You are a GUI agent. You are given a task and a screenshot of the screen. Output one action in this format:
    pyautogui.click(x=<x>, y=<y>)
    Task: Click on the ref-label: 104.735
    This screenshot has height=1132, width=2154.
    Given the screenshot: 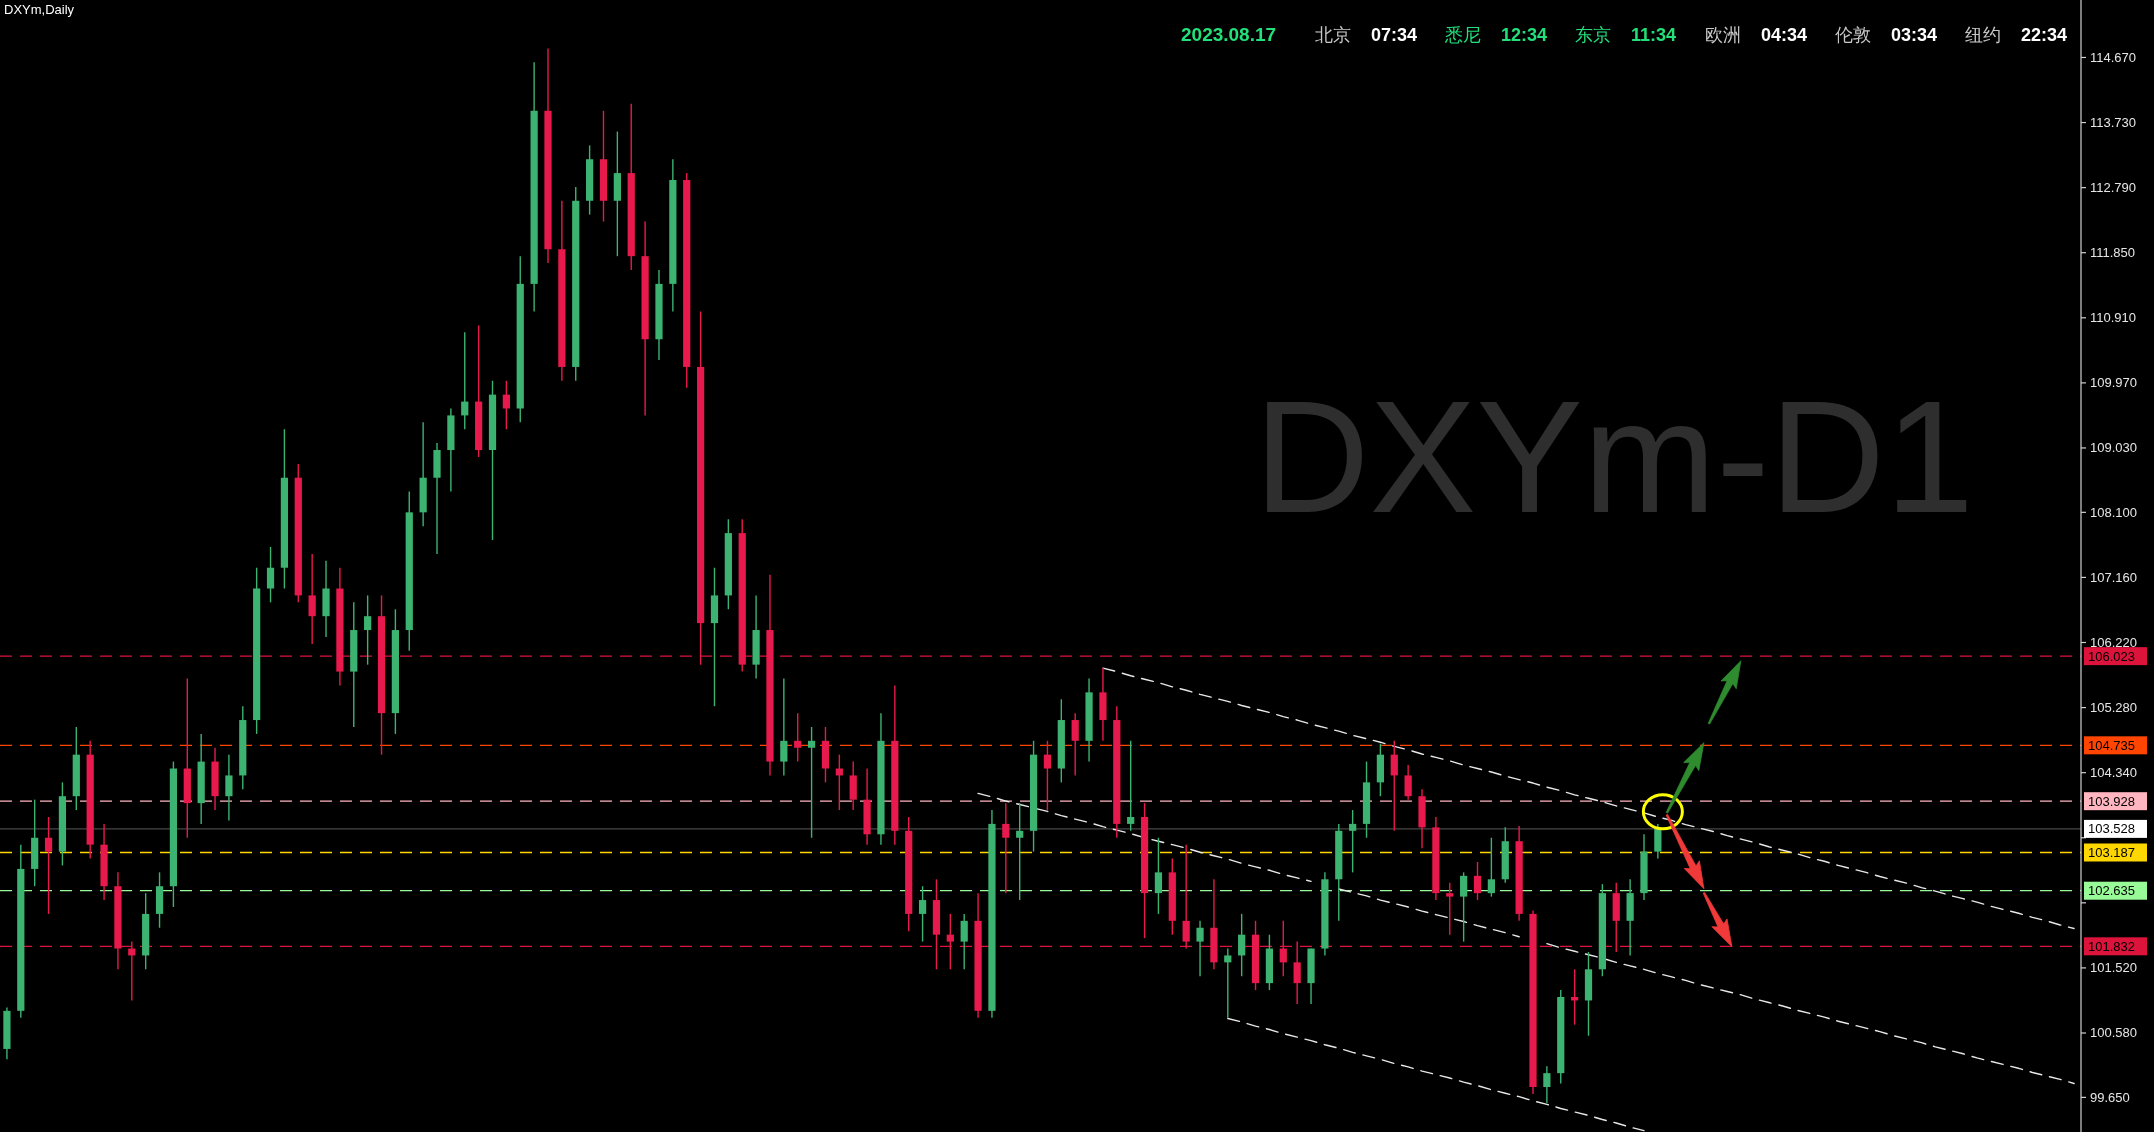 What is the action you would take?
    pyautogui.click(x=2111, y=745)
    